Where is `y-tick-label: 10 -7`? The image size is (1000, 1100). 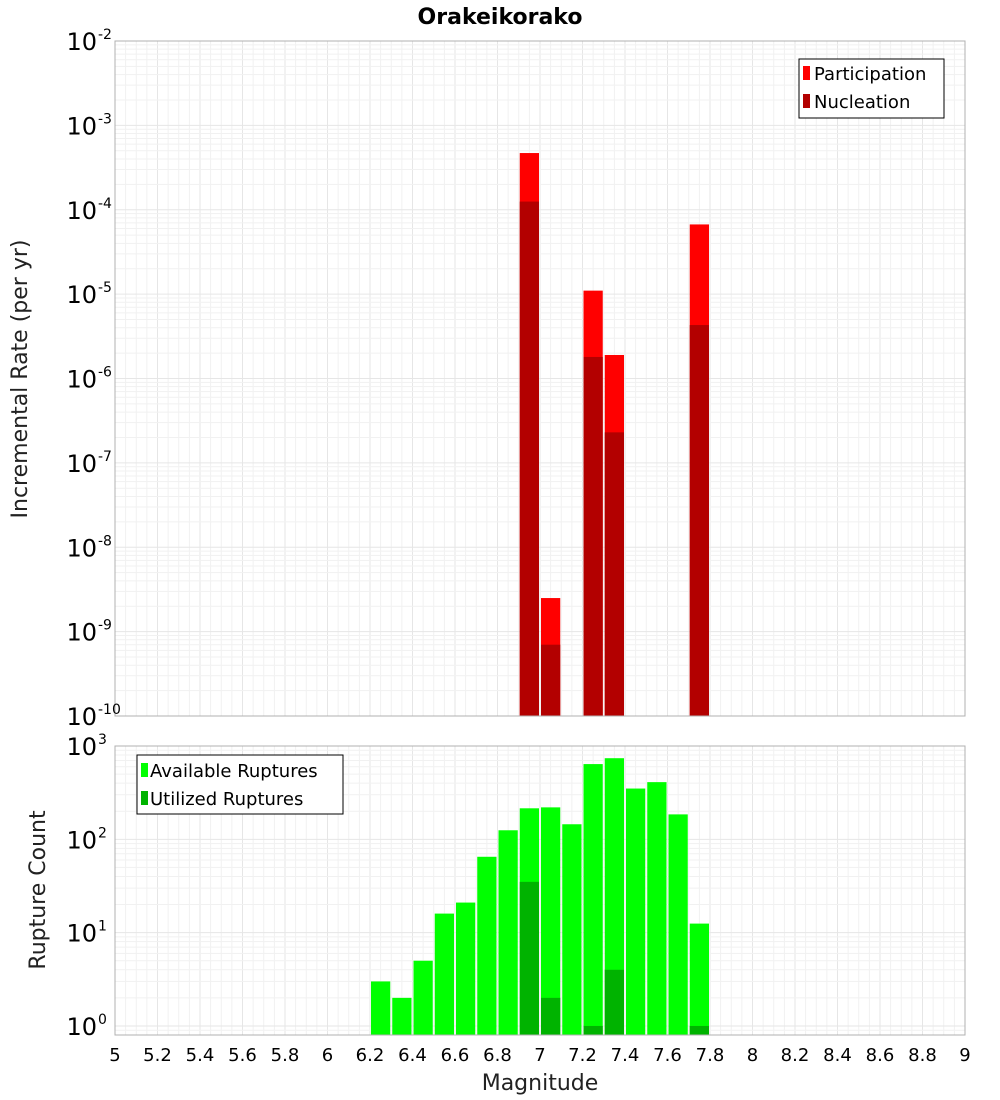
y-tick-label: 10 -7 is located at coordinates (89, 463).